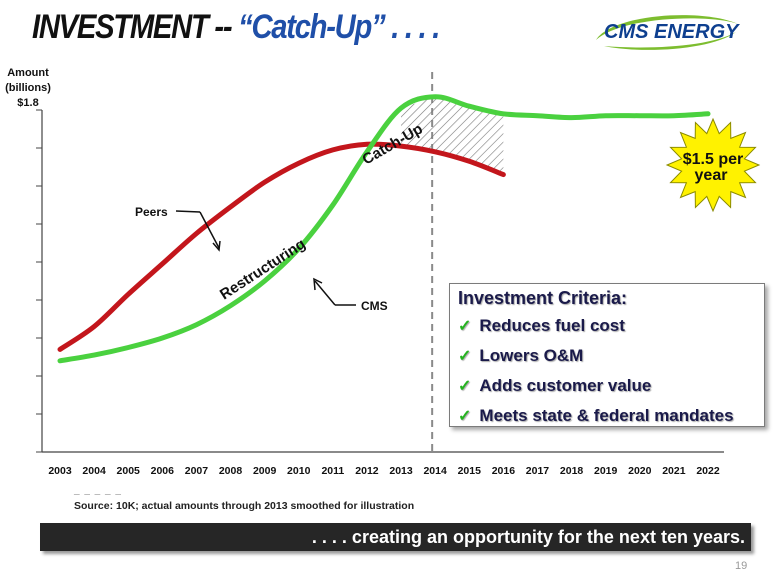  Describe the element at coordinates (28, 103) in the screenshot. I see `y-axis-top-value: $1.8` at that location.